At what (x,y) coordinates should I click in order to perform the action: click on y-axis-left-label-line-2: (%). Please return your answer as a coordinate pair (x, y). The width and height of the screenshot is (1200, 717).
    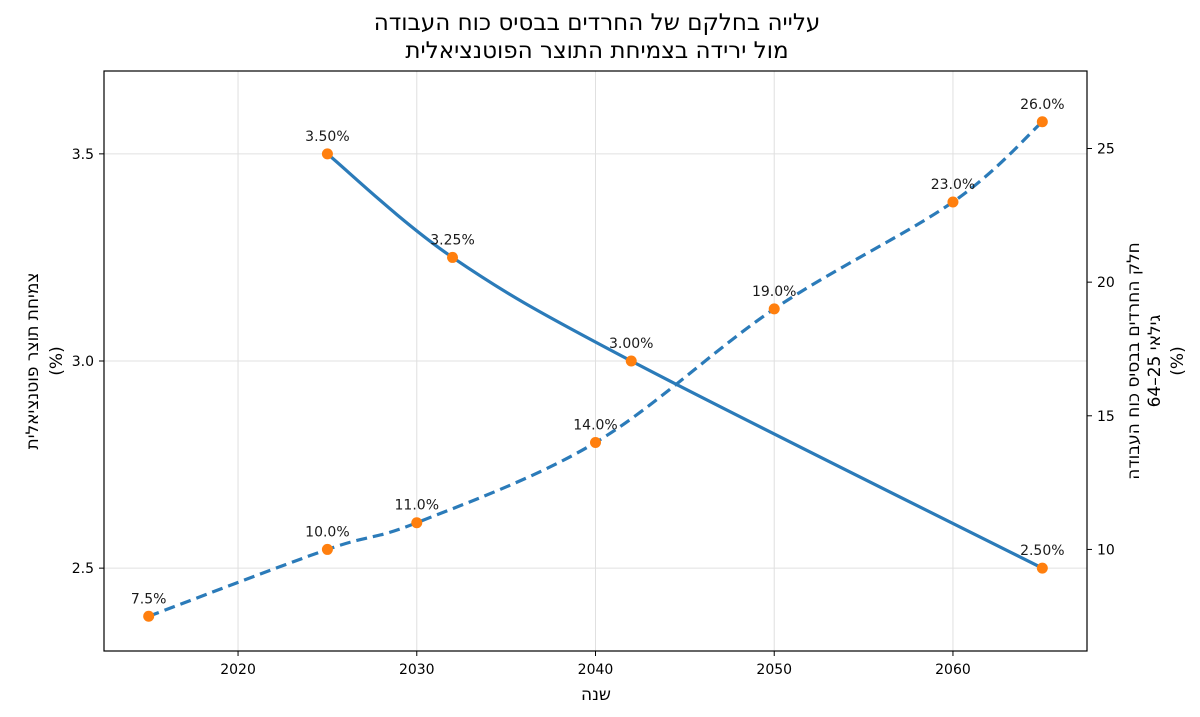
    Looking at the image, I should click on (57, 360).